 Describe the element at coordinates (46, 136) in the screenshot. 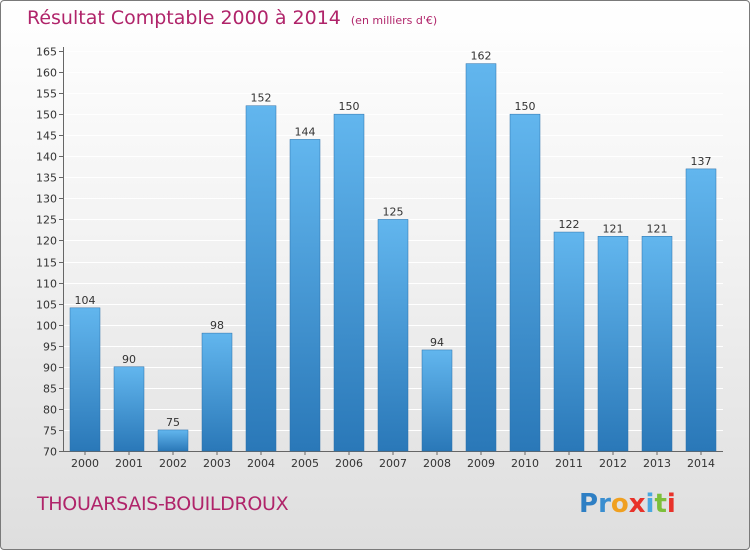

I see `y-tick-label: 145` at that location.